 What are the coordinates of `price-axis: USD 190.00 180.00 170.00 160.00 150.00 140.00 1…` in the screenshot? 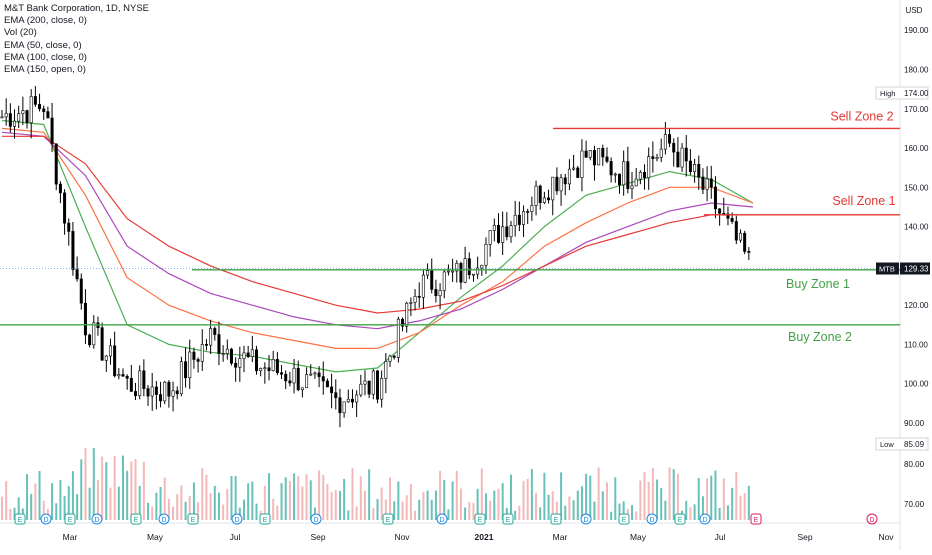 It's located at (902, 257).